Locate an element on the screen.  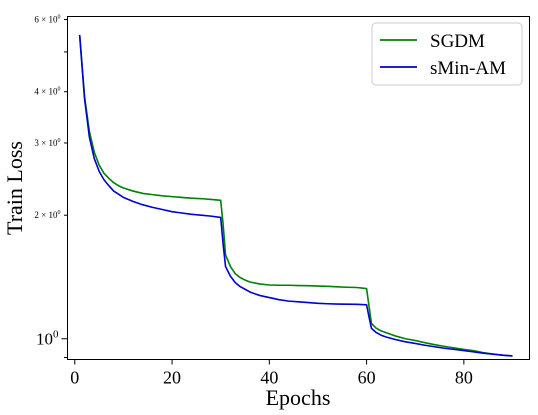
y-tick-label-minor: 4 × 100 is located at coordinates (47, 92).